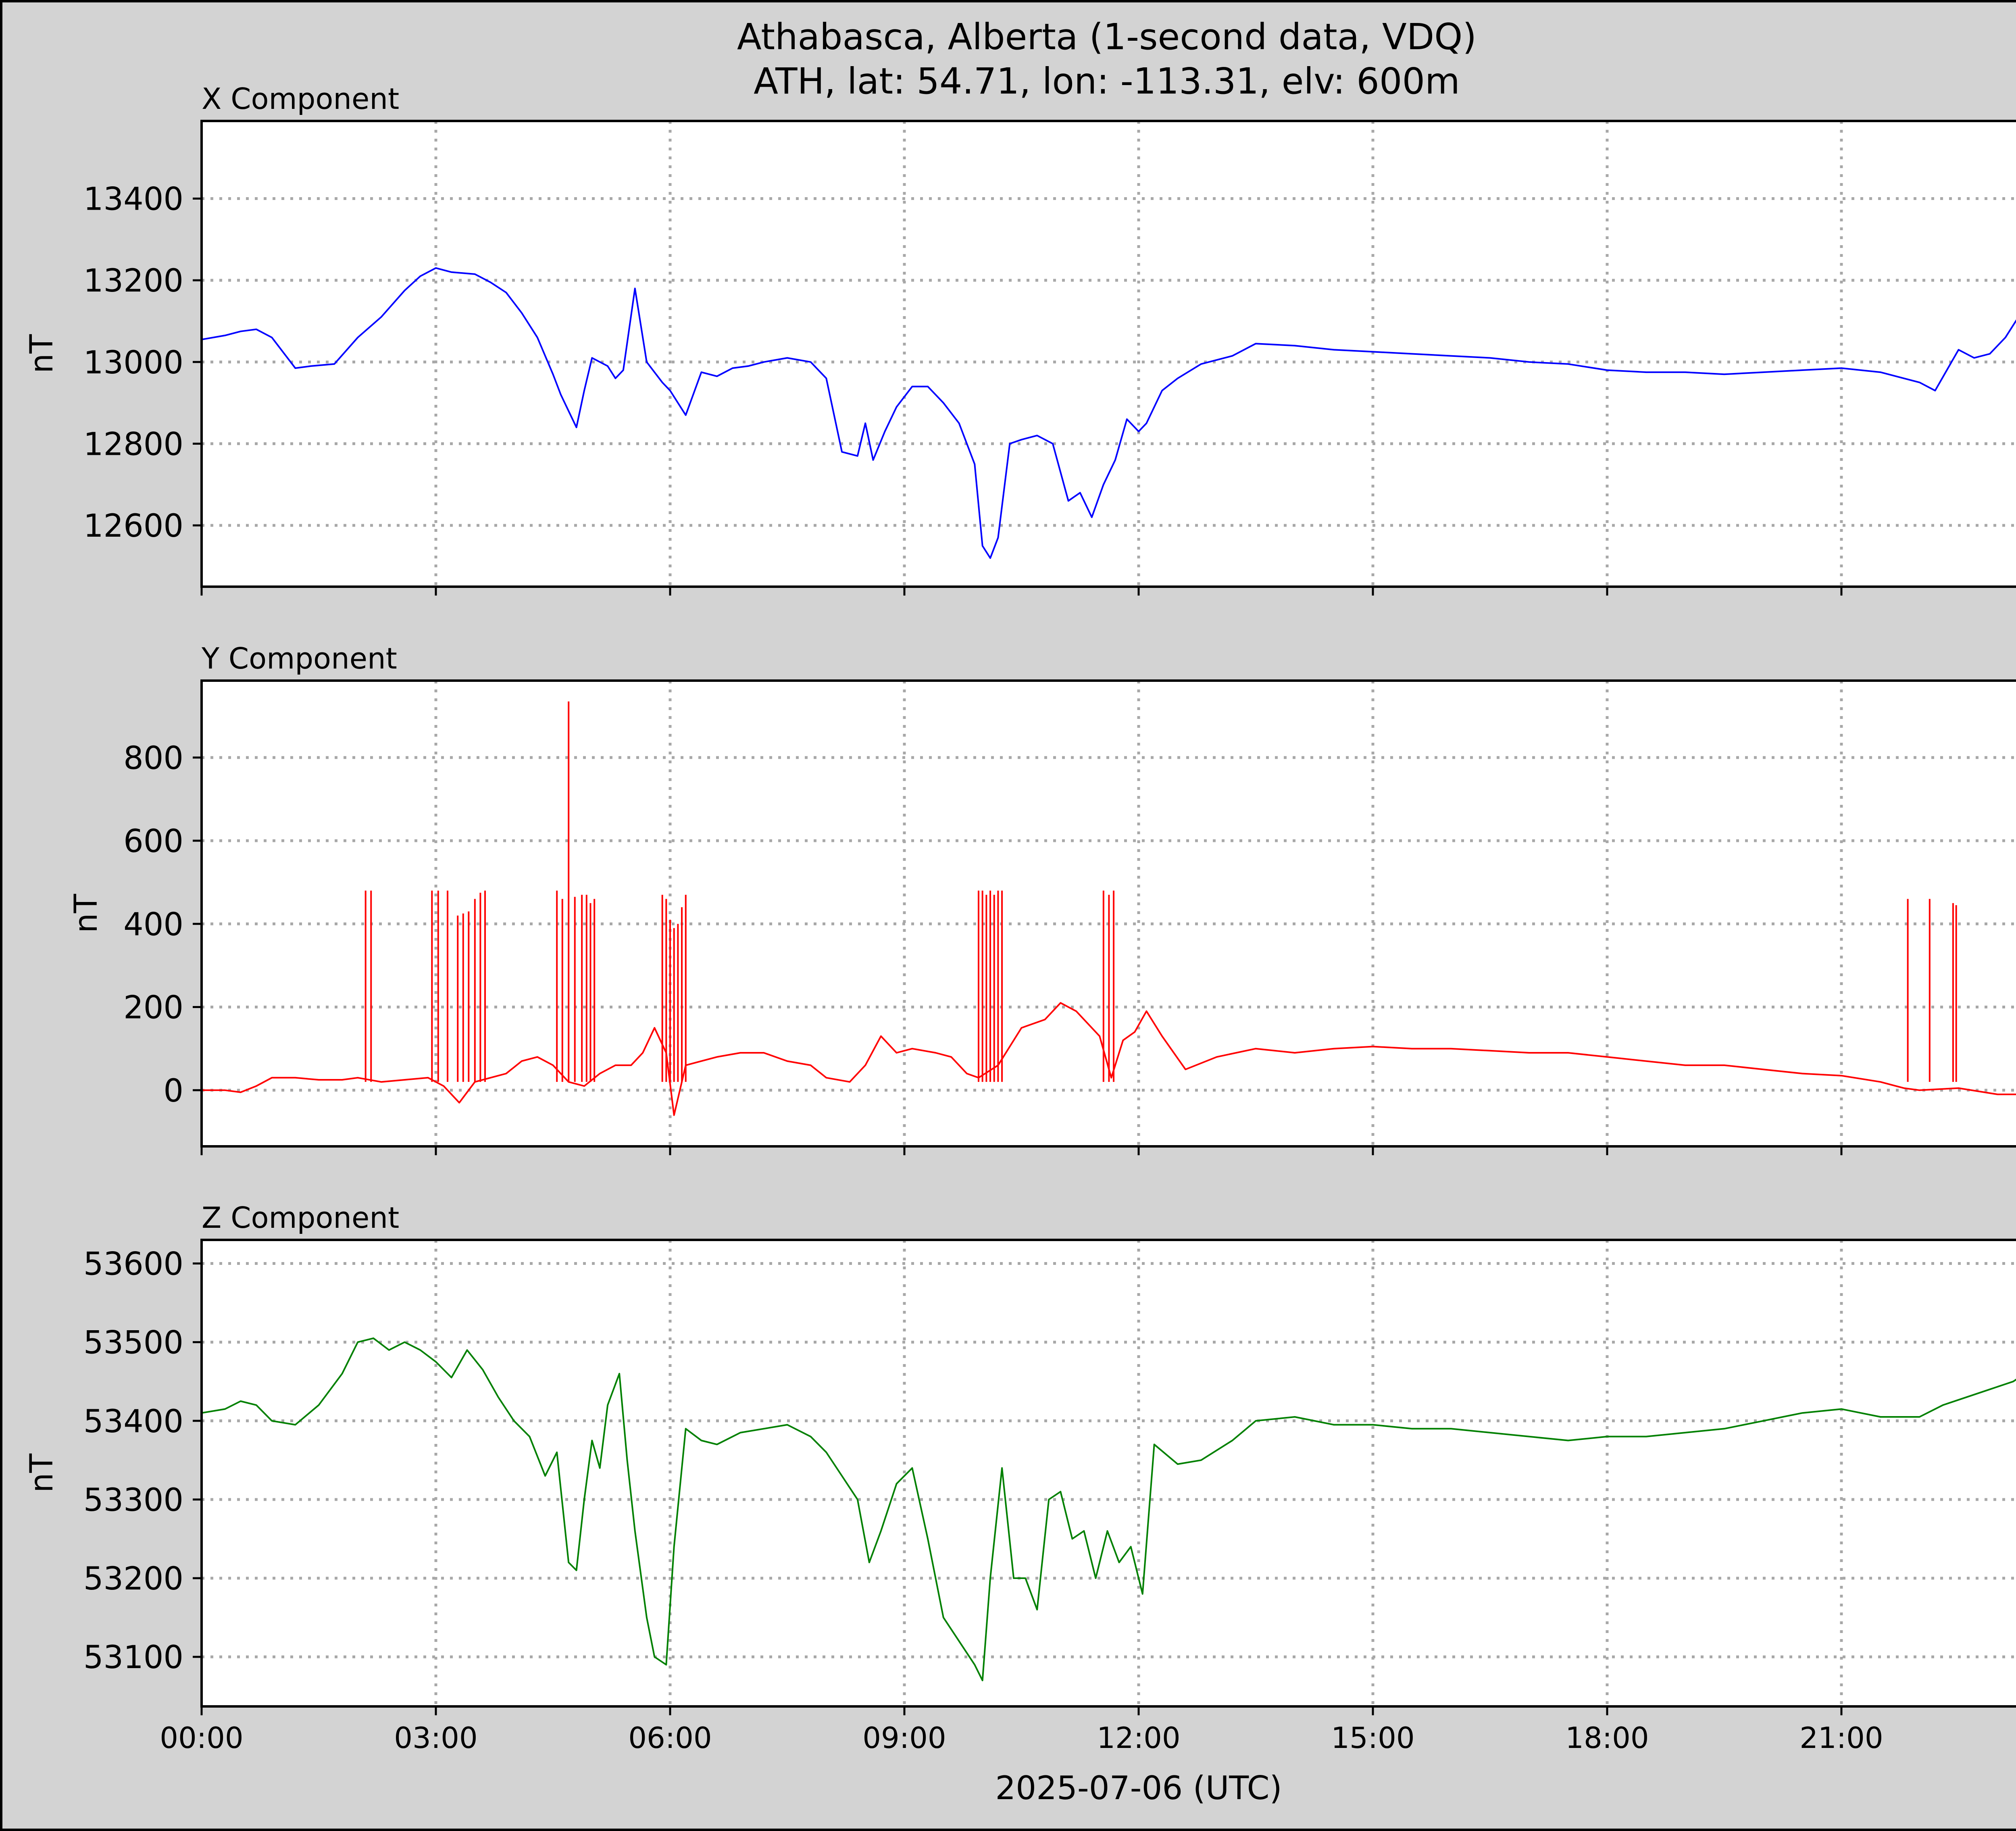  Describe the element at coordinates (1108, 413) in the screenshot. I see `series-line-x` at that location.